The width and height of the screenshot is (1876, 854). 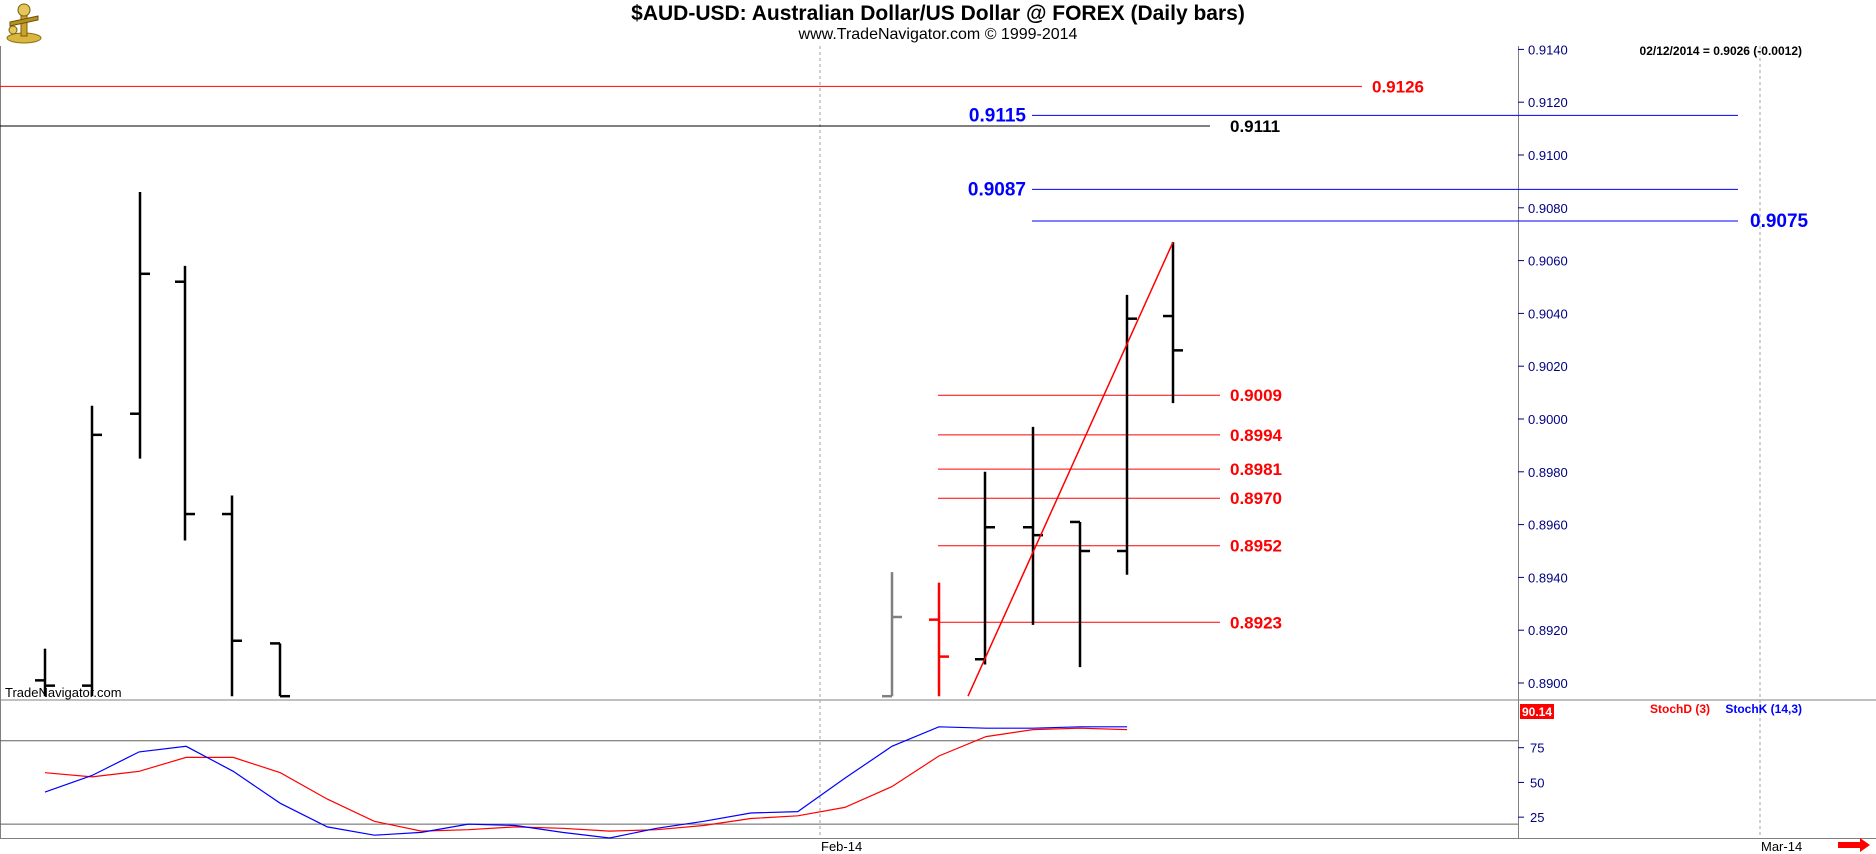 I want to click on y-tick-label: 0.8940, so click(x=1548, y=577).